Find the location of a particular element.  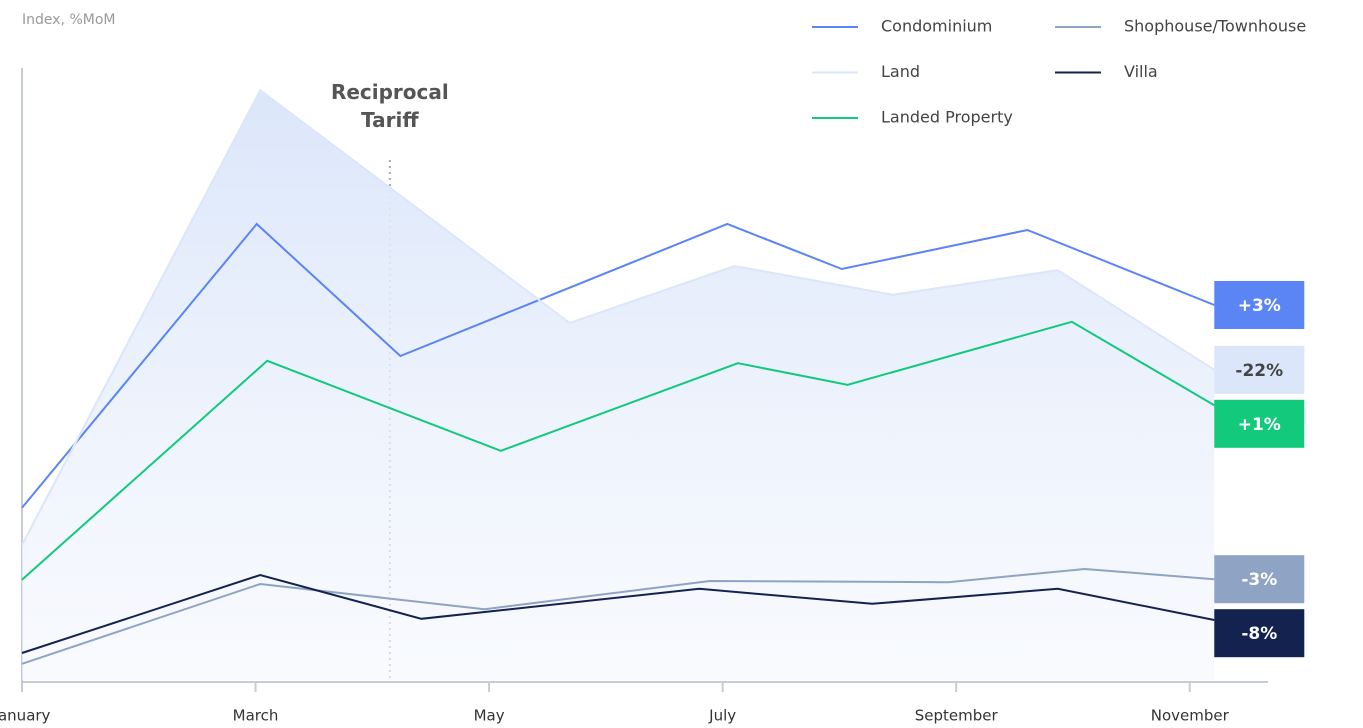

x-tick-label: May is located at coordinates (489, 716).